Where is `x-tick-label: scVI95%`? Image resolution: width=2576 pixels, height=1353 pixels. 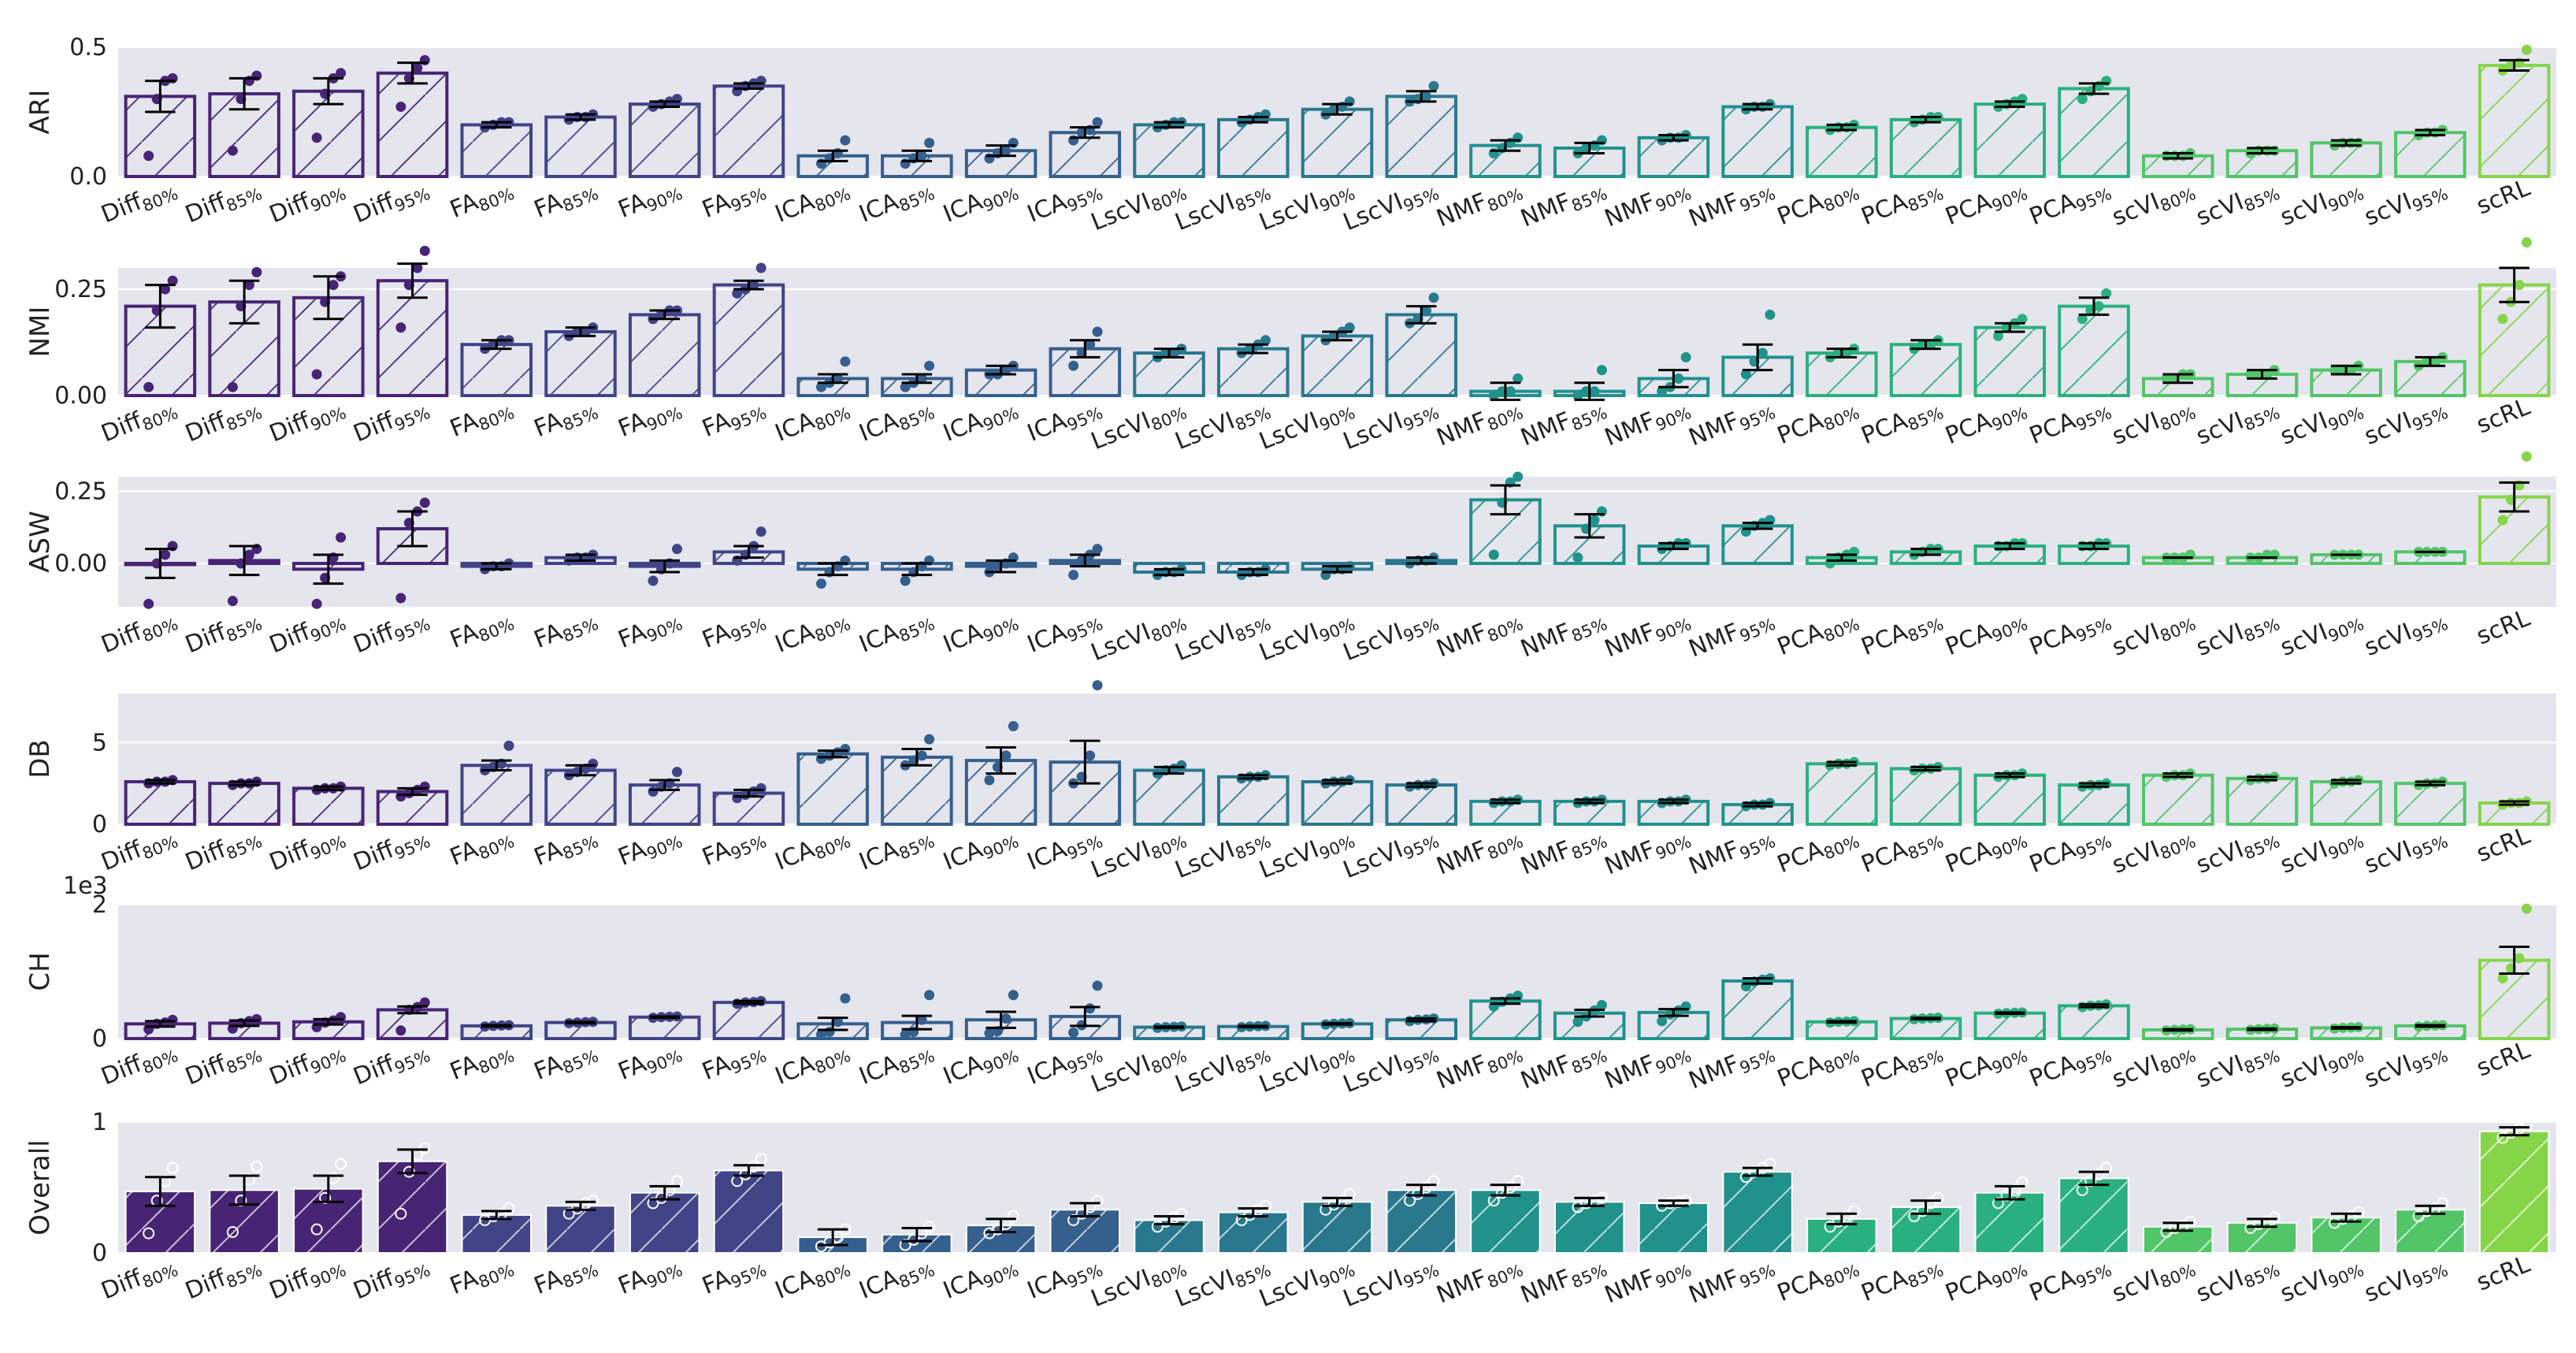
x-tick-label: scVI95% is located at coordinates (2405, 204).